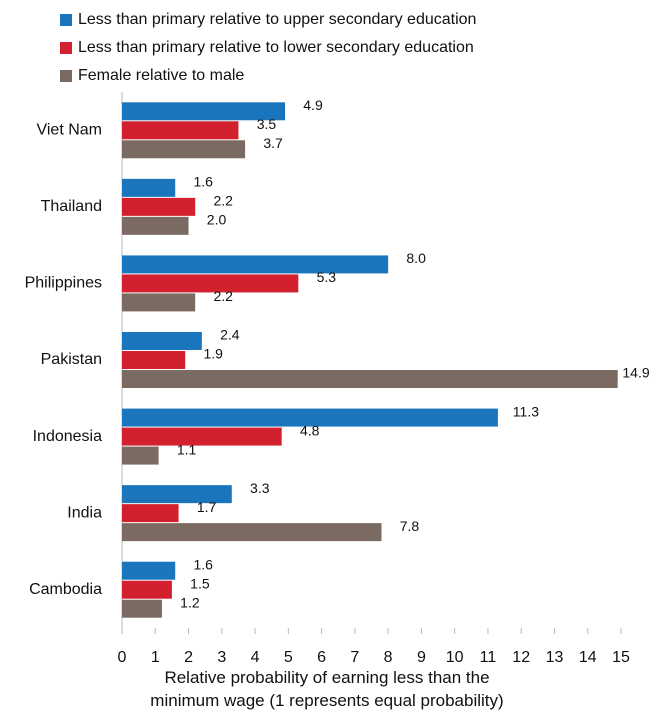 The image size is (652, 716). Describe the element at coordinates (521, 657) in the screenshot. I see `x-tick-label: 12` at that location.